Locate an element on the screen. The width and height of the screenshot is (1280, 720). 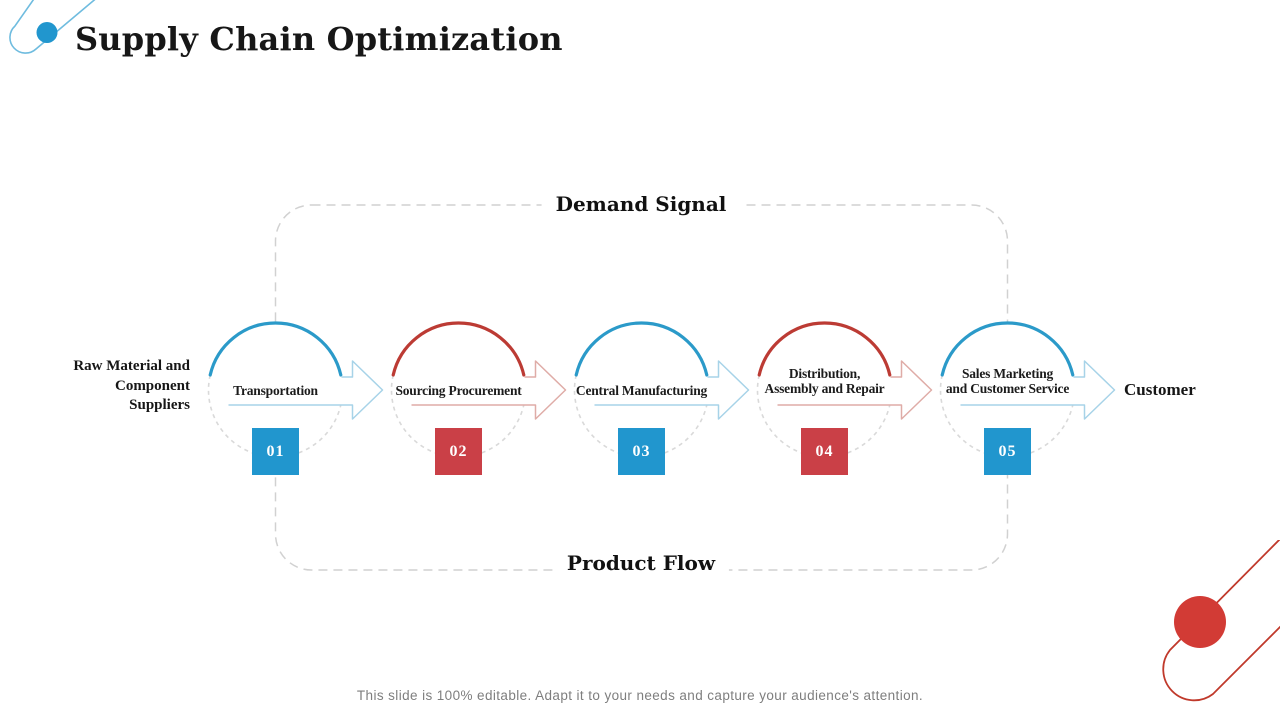
stage-number-badge: 05 is located at coordinates (1007, 451).